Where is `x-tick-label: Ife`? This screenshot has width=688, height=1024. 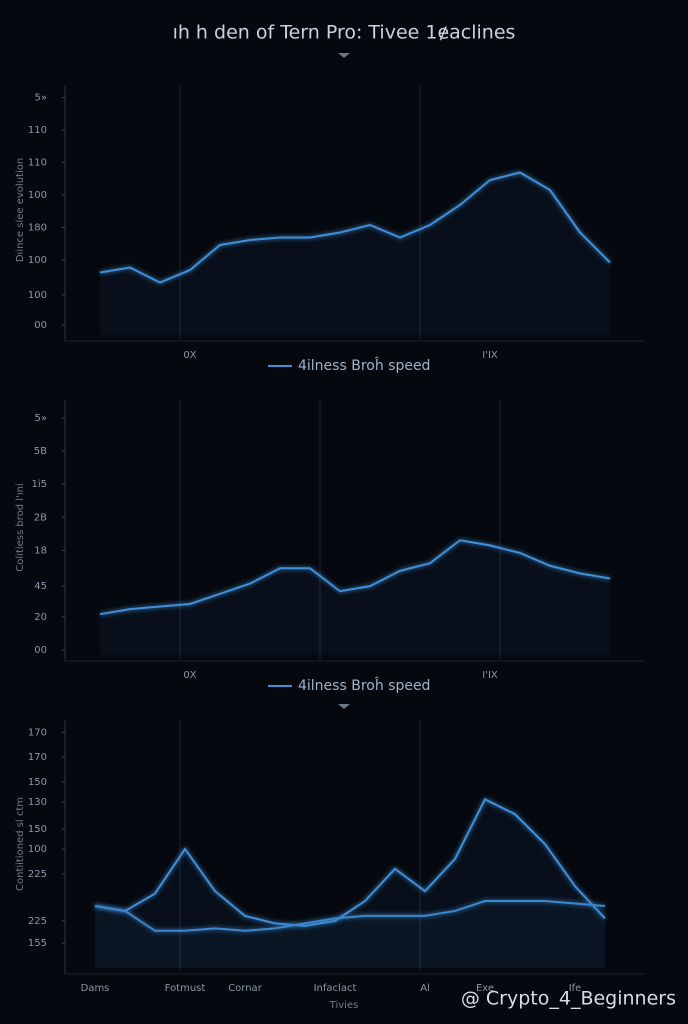 x-tick-label: Ife is located at coordinates (575, 988).